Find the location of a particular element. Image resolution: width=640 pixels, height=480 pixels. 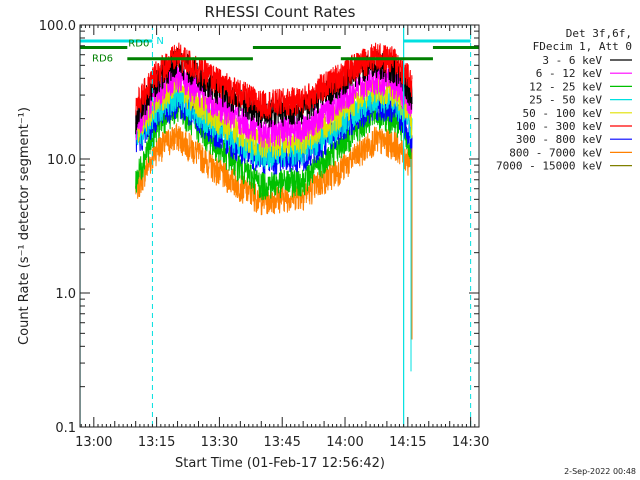

legend-entry-label: 12 - 25 keV is located at coordinates (565, 86).